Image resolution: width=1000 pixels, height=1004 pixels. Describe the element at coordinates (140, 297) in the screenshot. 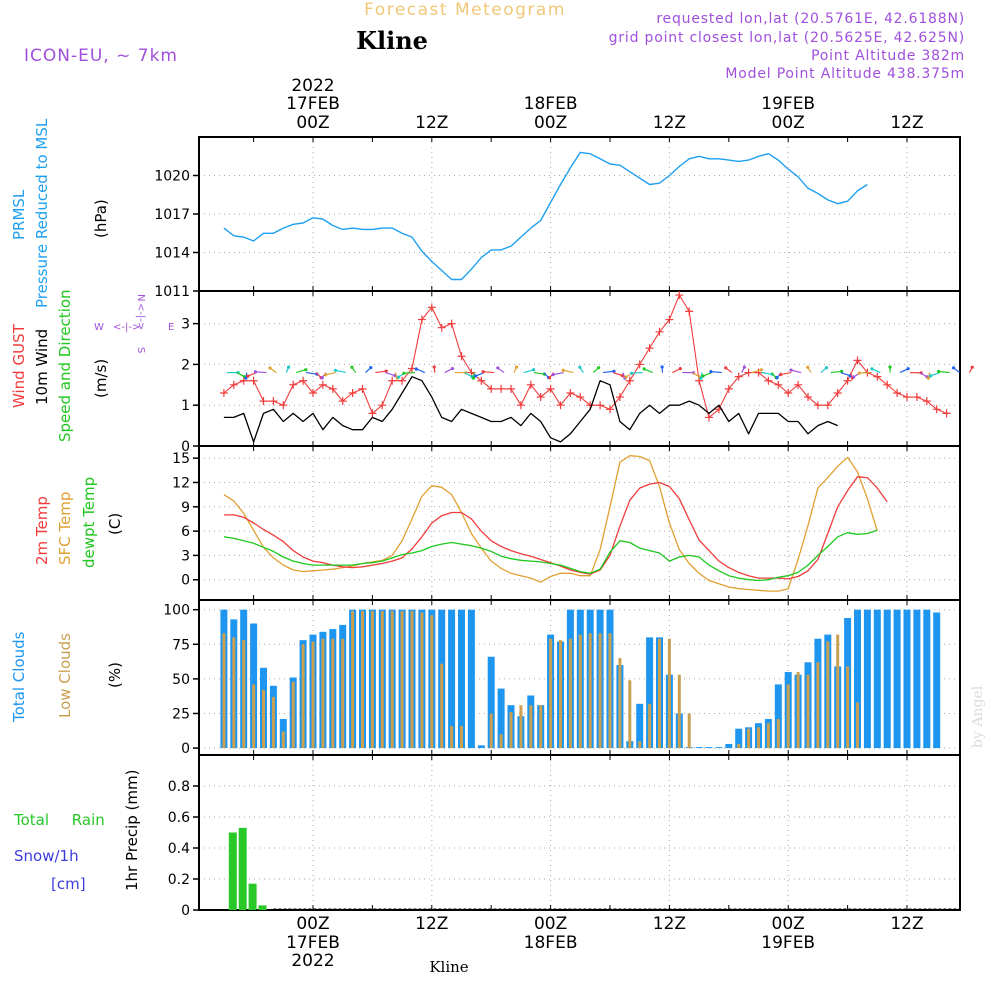

I see `compass-n: N` at that location.